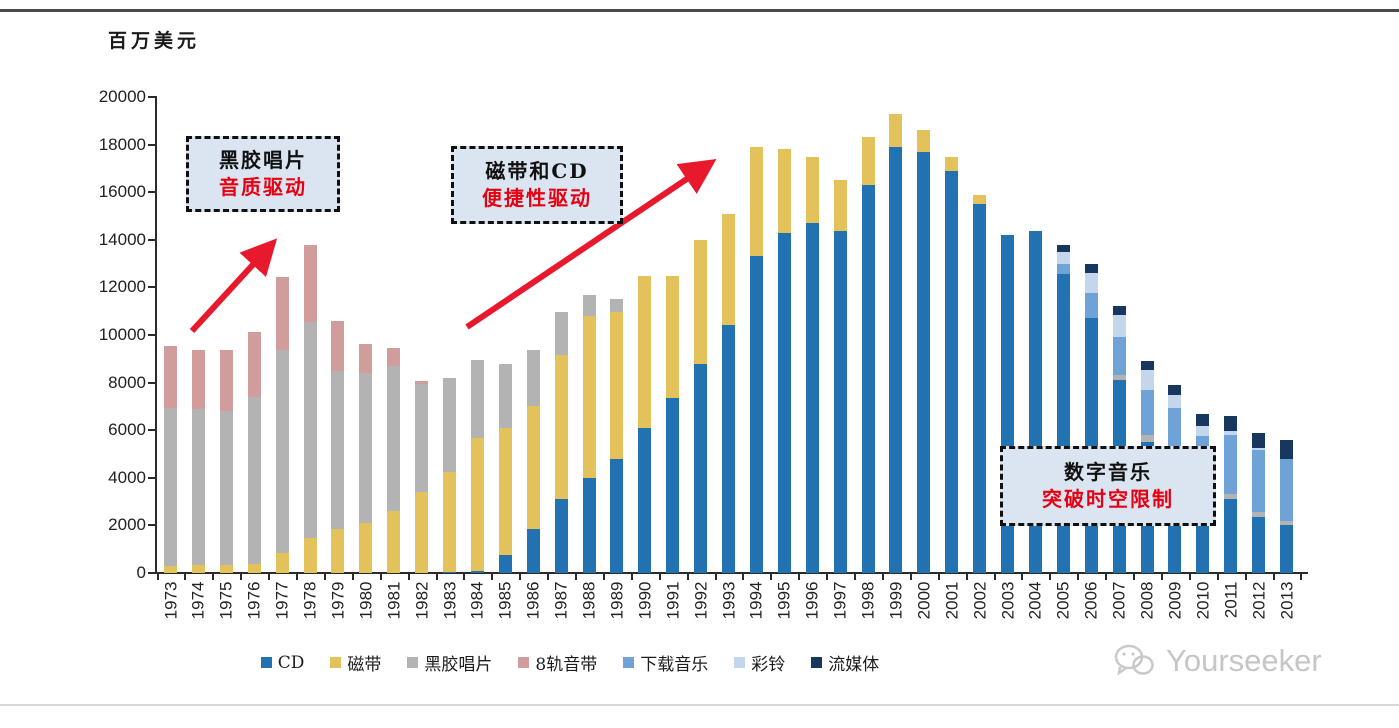  I want to click on bar-segment-1989-磁带, so click(617, 385).